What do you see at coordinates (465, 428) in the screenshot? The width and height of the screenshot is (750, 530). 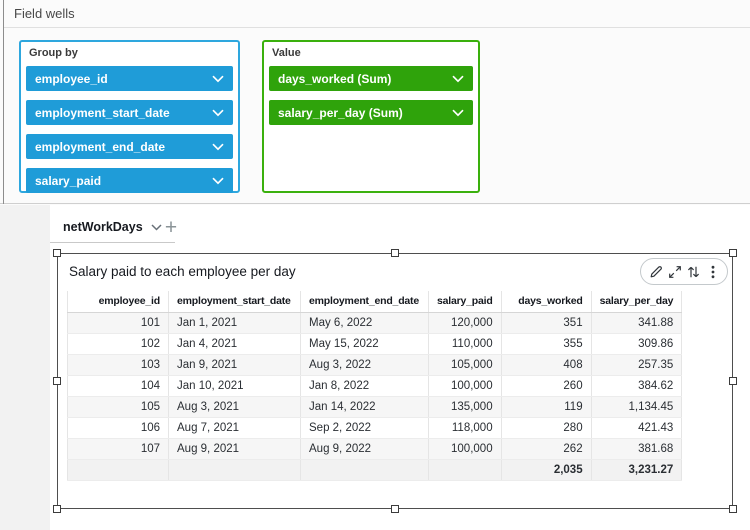 I see `table-cell: 118,000` at bounding box center [465, 428].